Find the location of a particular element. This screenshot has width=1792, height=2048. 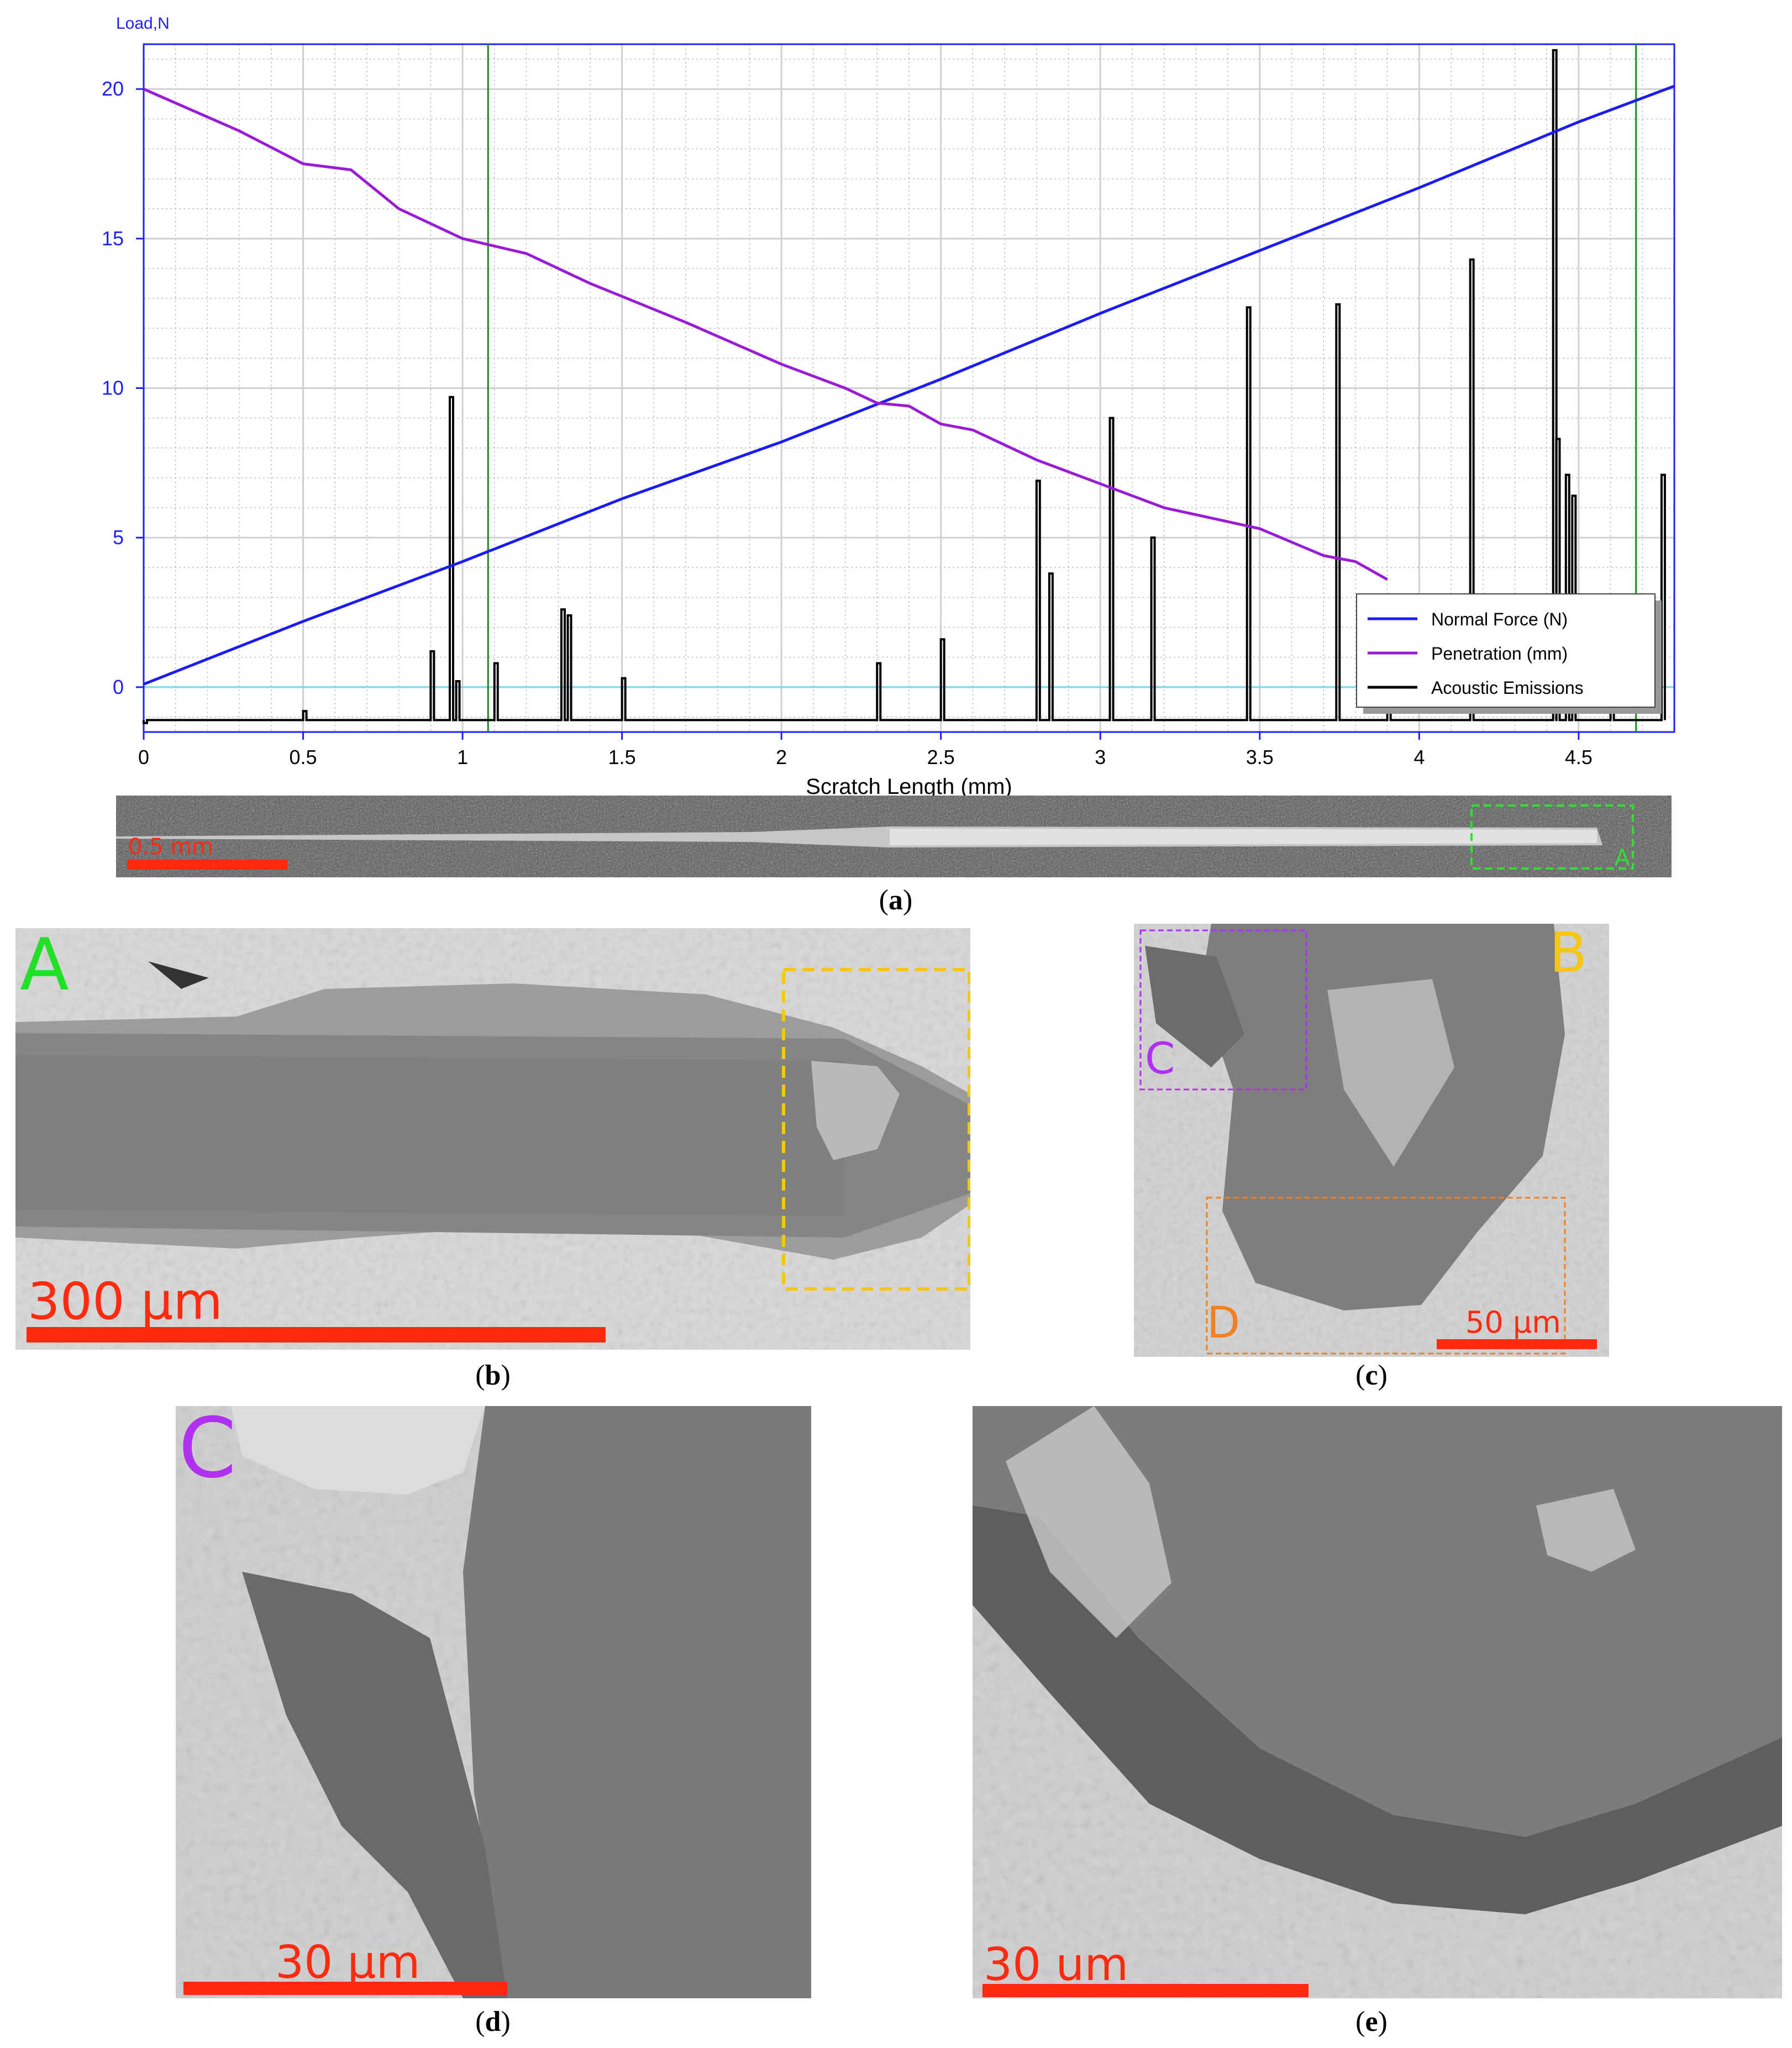

caption-a: (a) is located at coordinates (896, 900).